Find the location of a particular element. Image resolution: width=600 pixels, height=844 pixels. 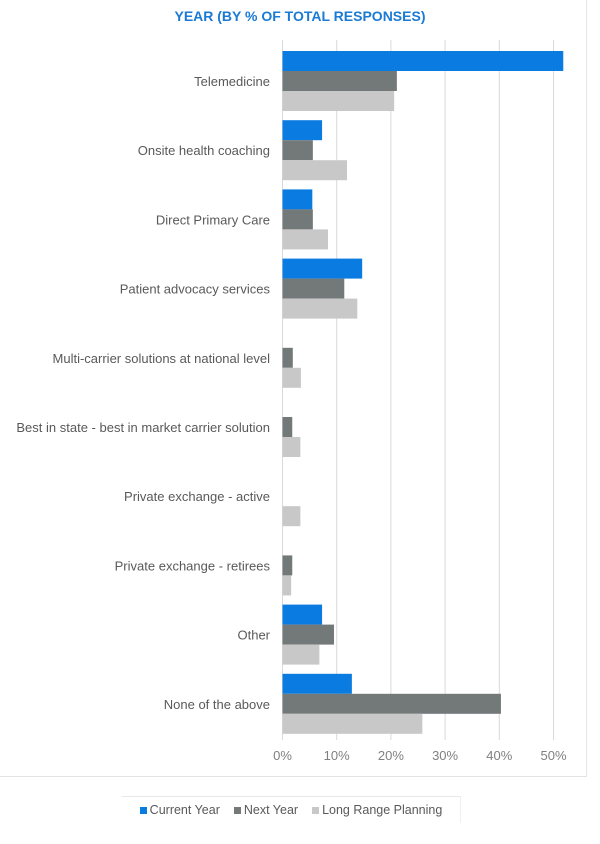

category-label: Patient advocacy services is located at coordinates (195, 289).